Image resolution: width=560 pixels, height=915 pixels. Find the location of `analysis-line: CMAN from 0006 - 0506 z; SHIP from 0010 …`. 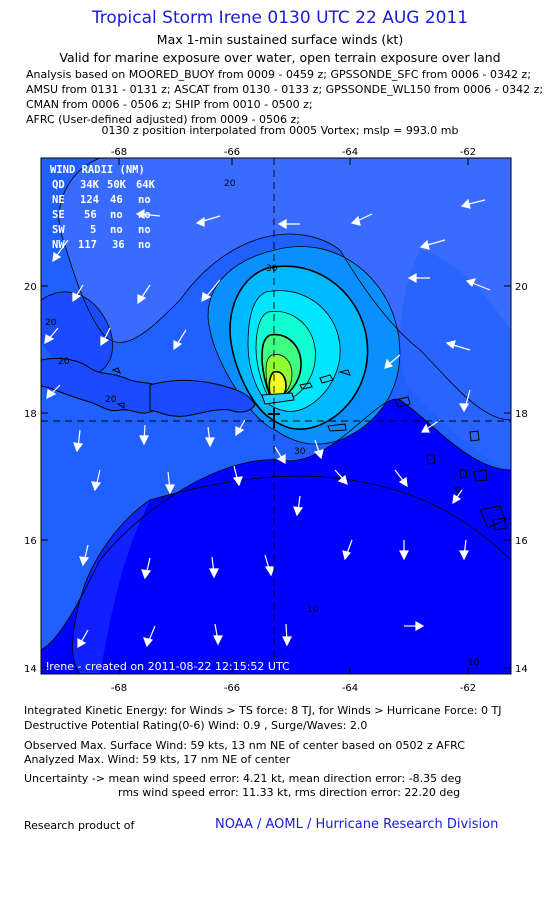

analysis-line: CMAN from 0006 - 0506 z; SHIP from 0010 … is located at coordinates (169, 104).